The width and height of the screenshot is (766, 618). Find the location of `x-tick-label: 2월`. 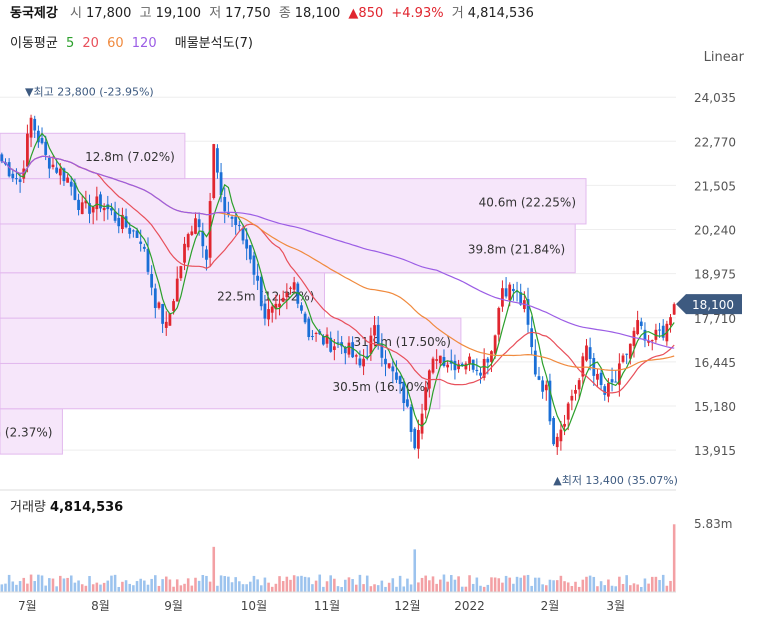

x-tick-label: 2월 is located at coordinates (550, 606).